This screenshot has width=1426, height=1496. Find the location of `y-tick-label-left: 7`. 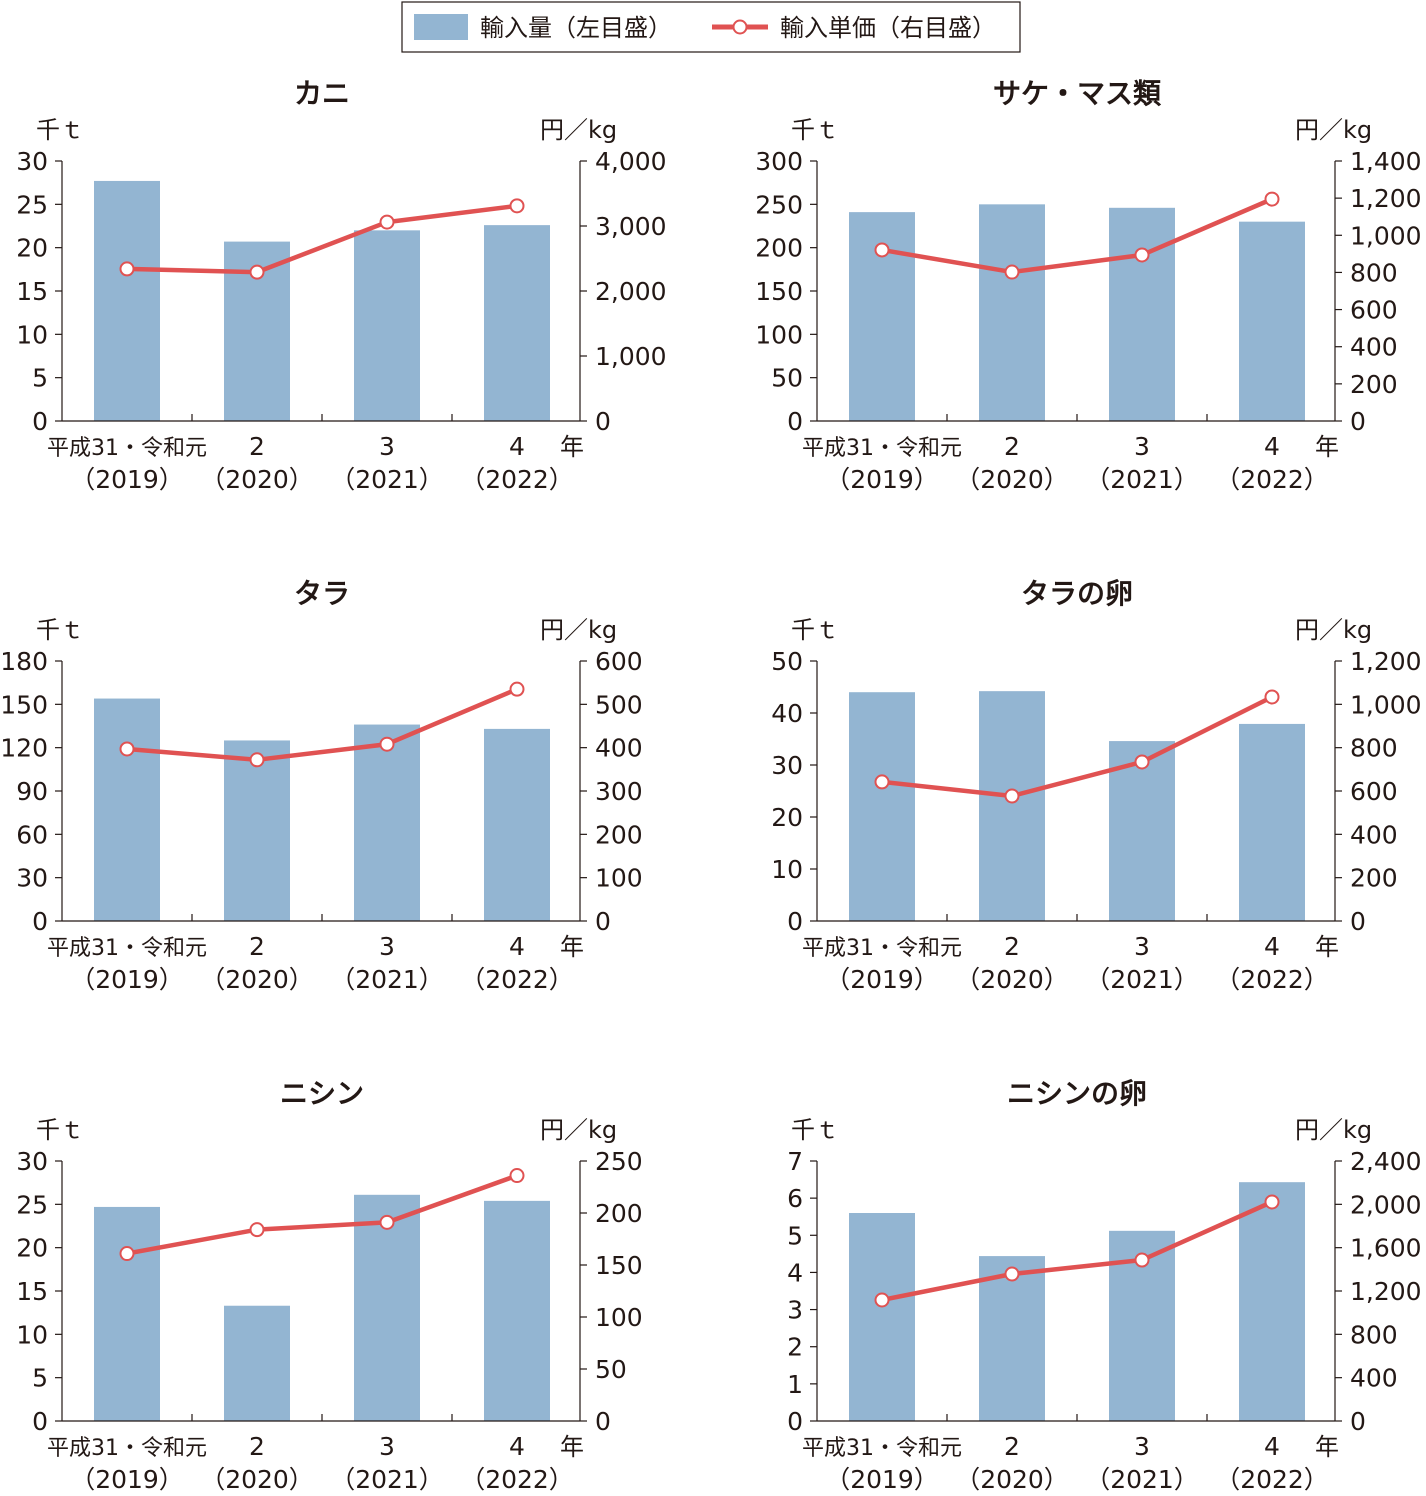

y-tick-label-left: 7 is located at coordinates (795, 1161).